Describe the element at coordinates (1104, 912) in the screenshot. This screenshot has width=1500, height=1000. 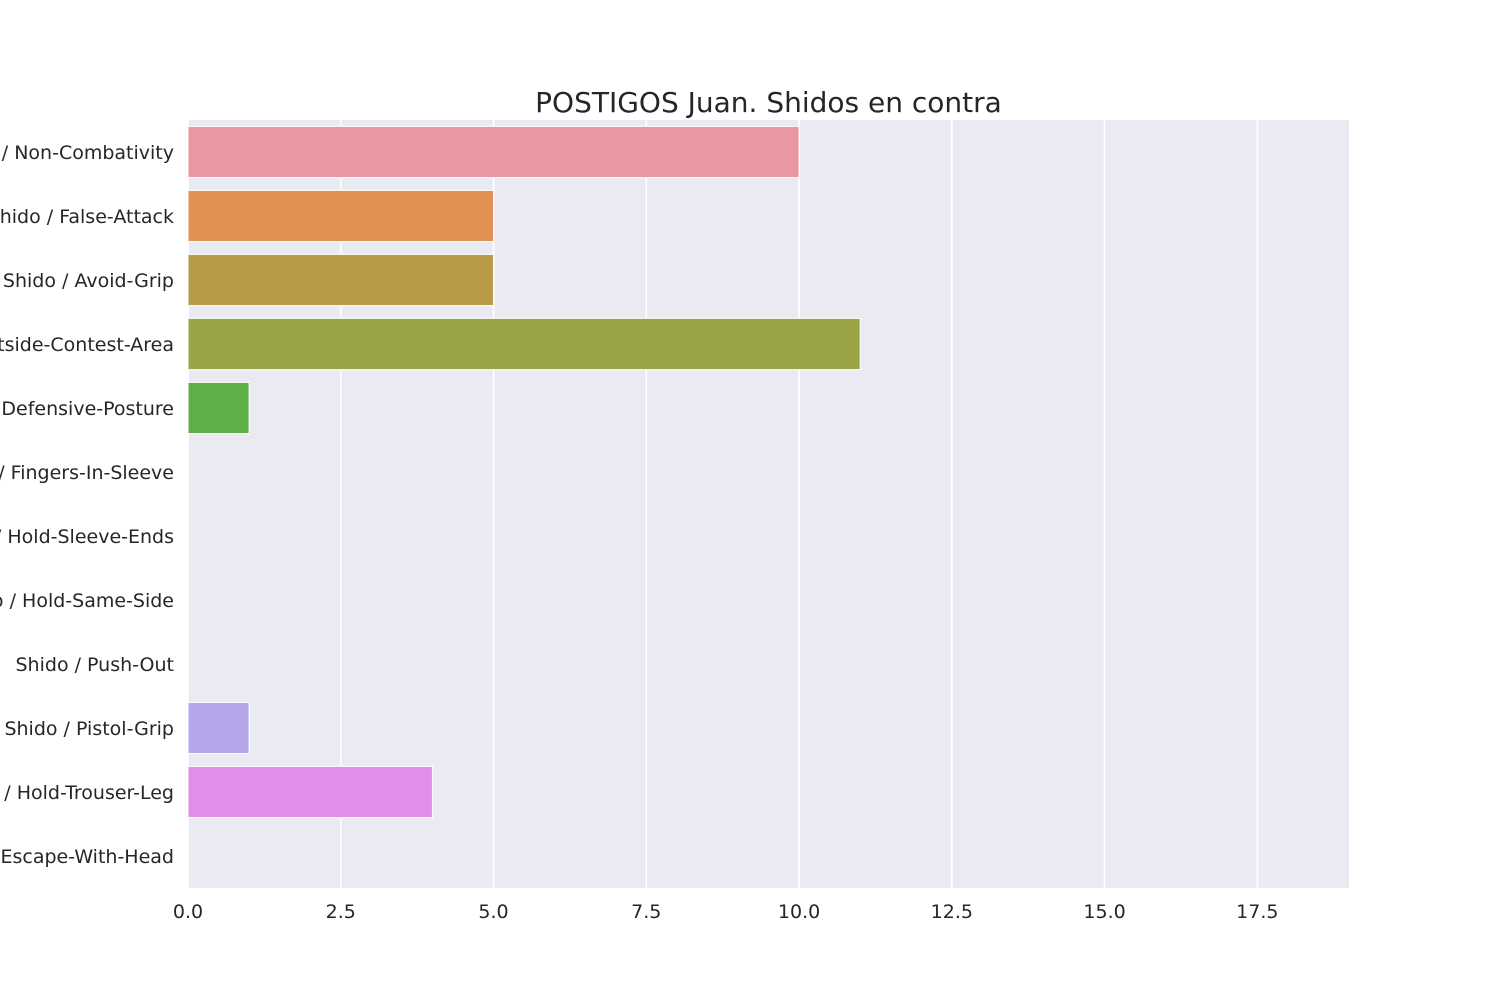
I see `x-tick-label: 15.0` at that location.